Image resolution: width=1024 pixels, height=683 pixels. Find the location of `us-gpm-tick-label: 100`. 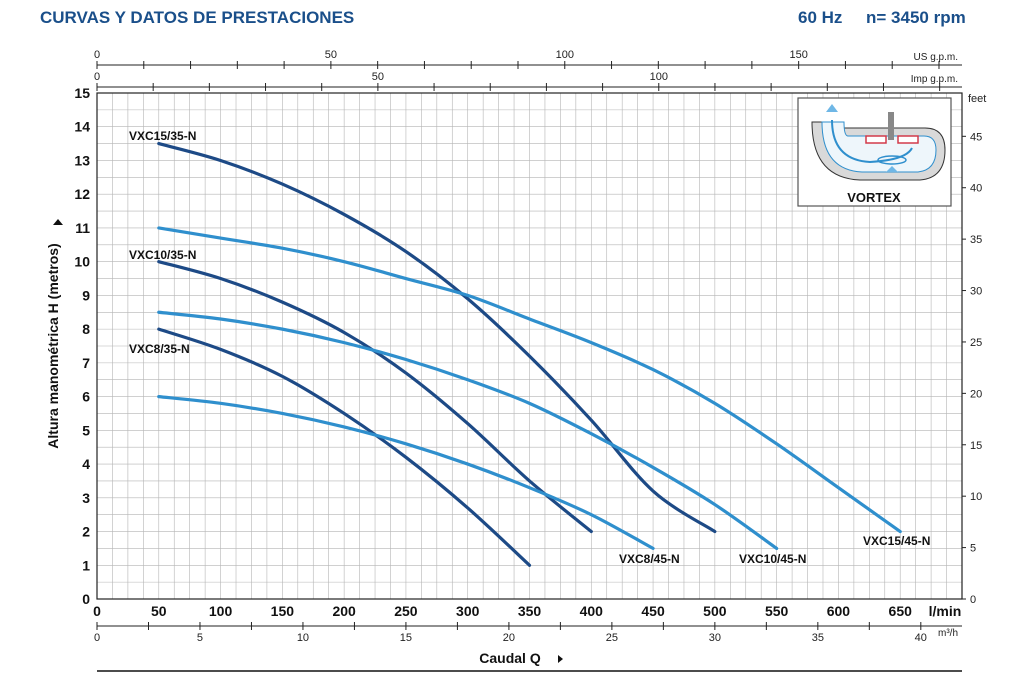

us-gpm-tick-label: 100 is located at coordinates (565, 55).